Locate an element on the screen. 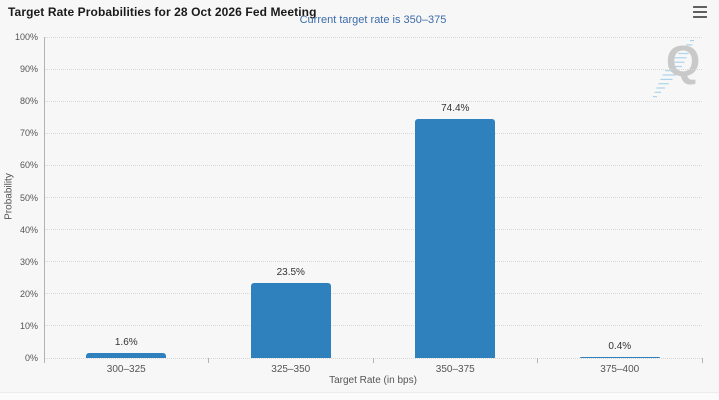 The height and width of the screenshot is (400, 719). x-tick-label: 300–325 is located at coordinates (126, 369).